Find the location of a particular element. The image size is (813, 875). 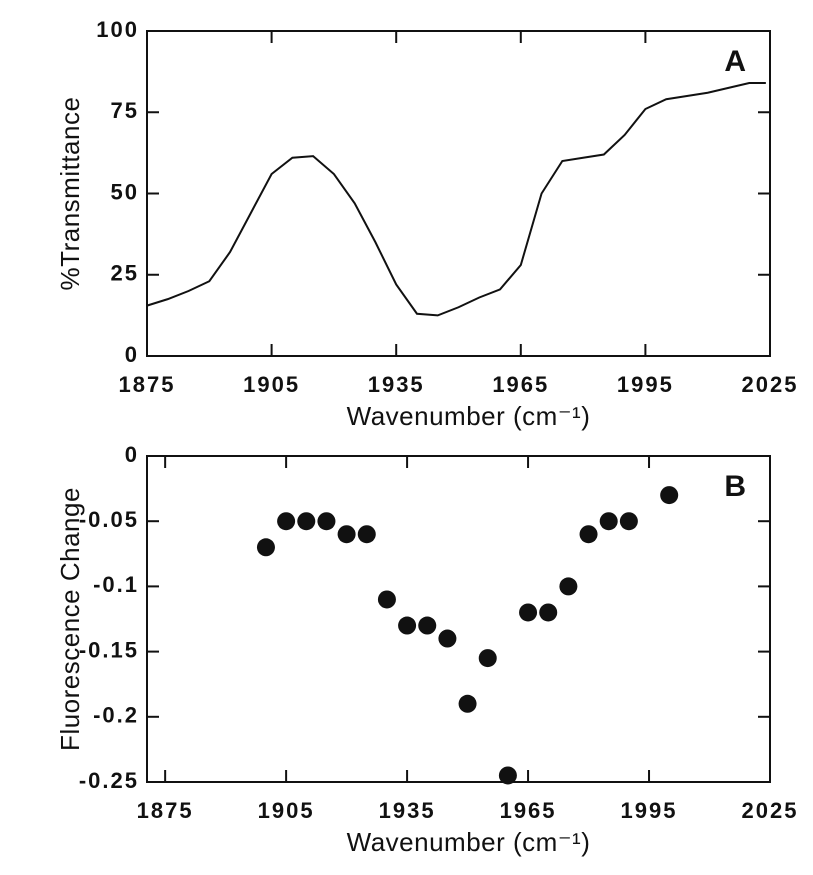

y-tick-label: -0.2 is located at coordinates (116, 715).